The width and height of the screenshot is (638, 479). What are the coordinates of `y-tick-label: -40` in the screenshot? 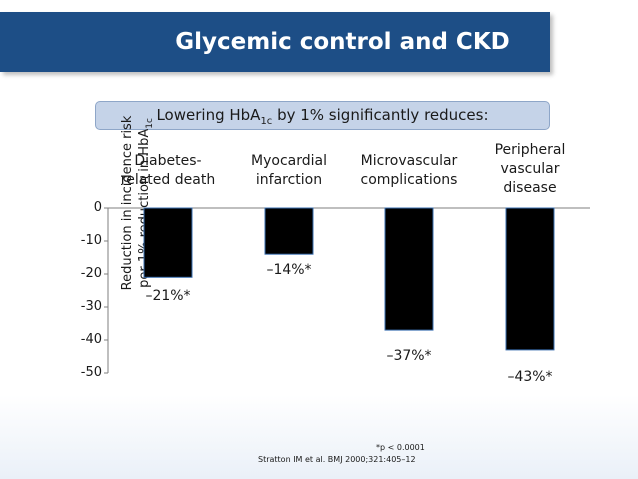 It's located at (91, 339).